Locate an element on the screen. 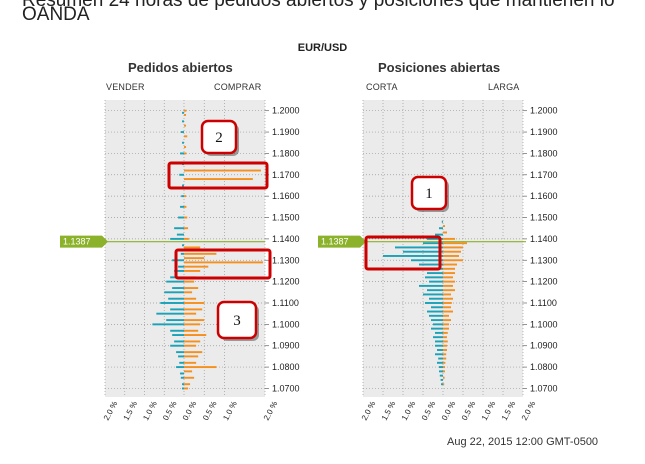 The image size is (645, 464). page-title-line-2: OANDA is located at coordinates (56, 14).